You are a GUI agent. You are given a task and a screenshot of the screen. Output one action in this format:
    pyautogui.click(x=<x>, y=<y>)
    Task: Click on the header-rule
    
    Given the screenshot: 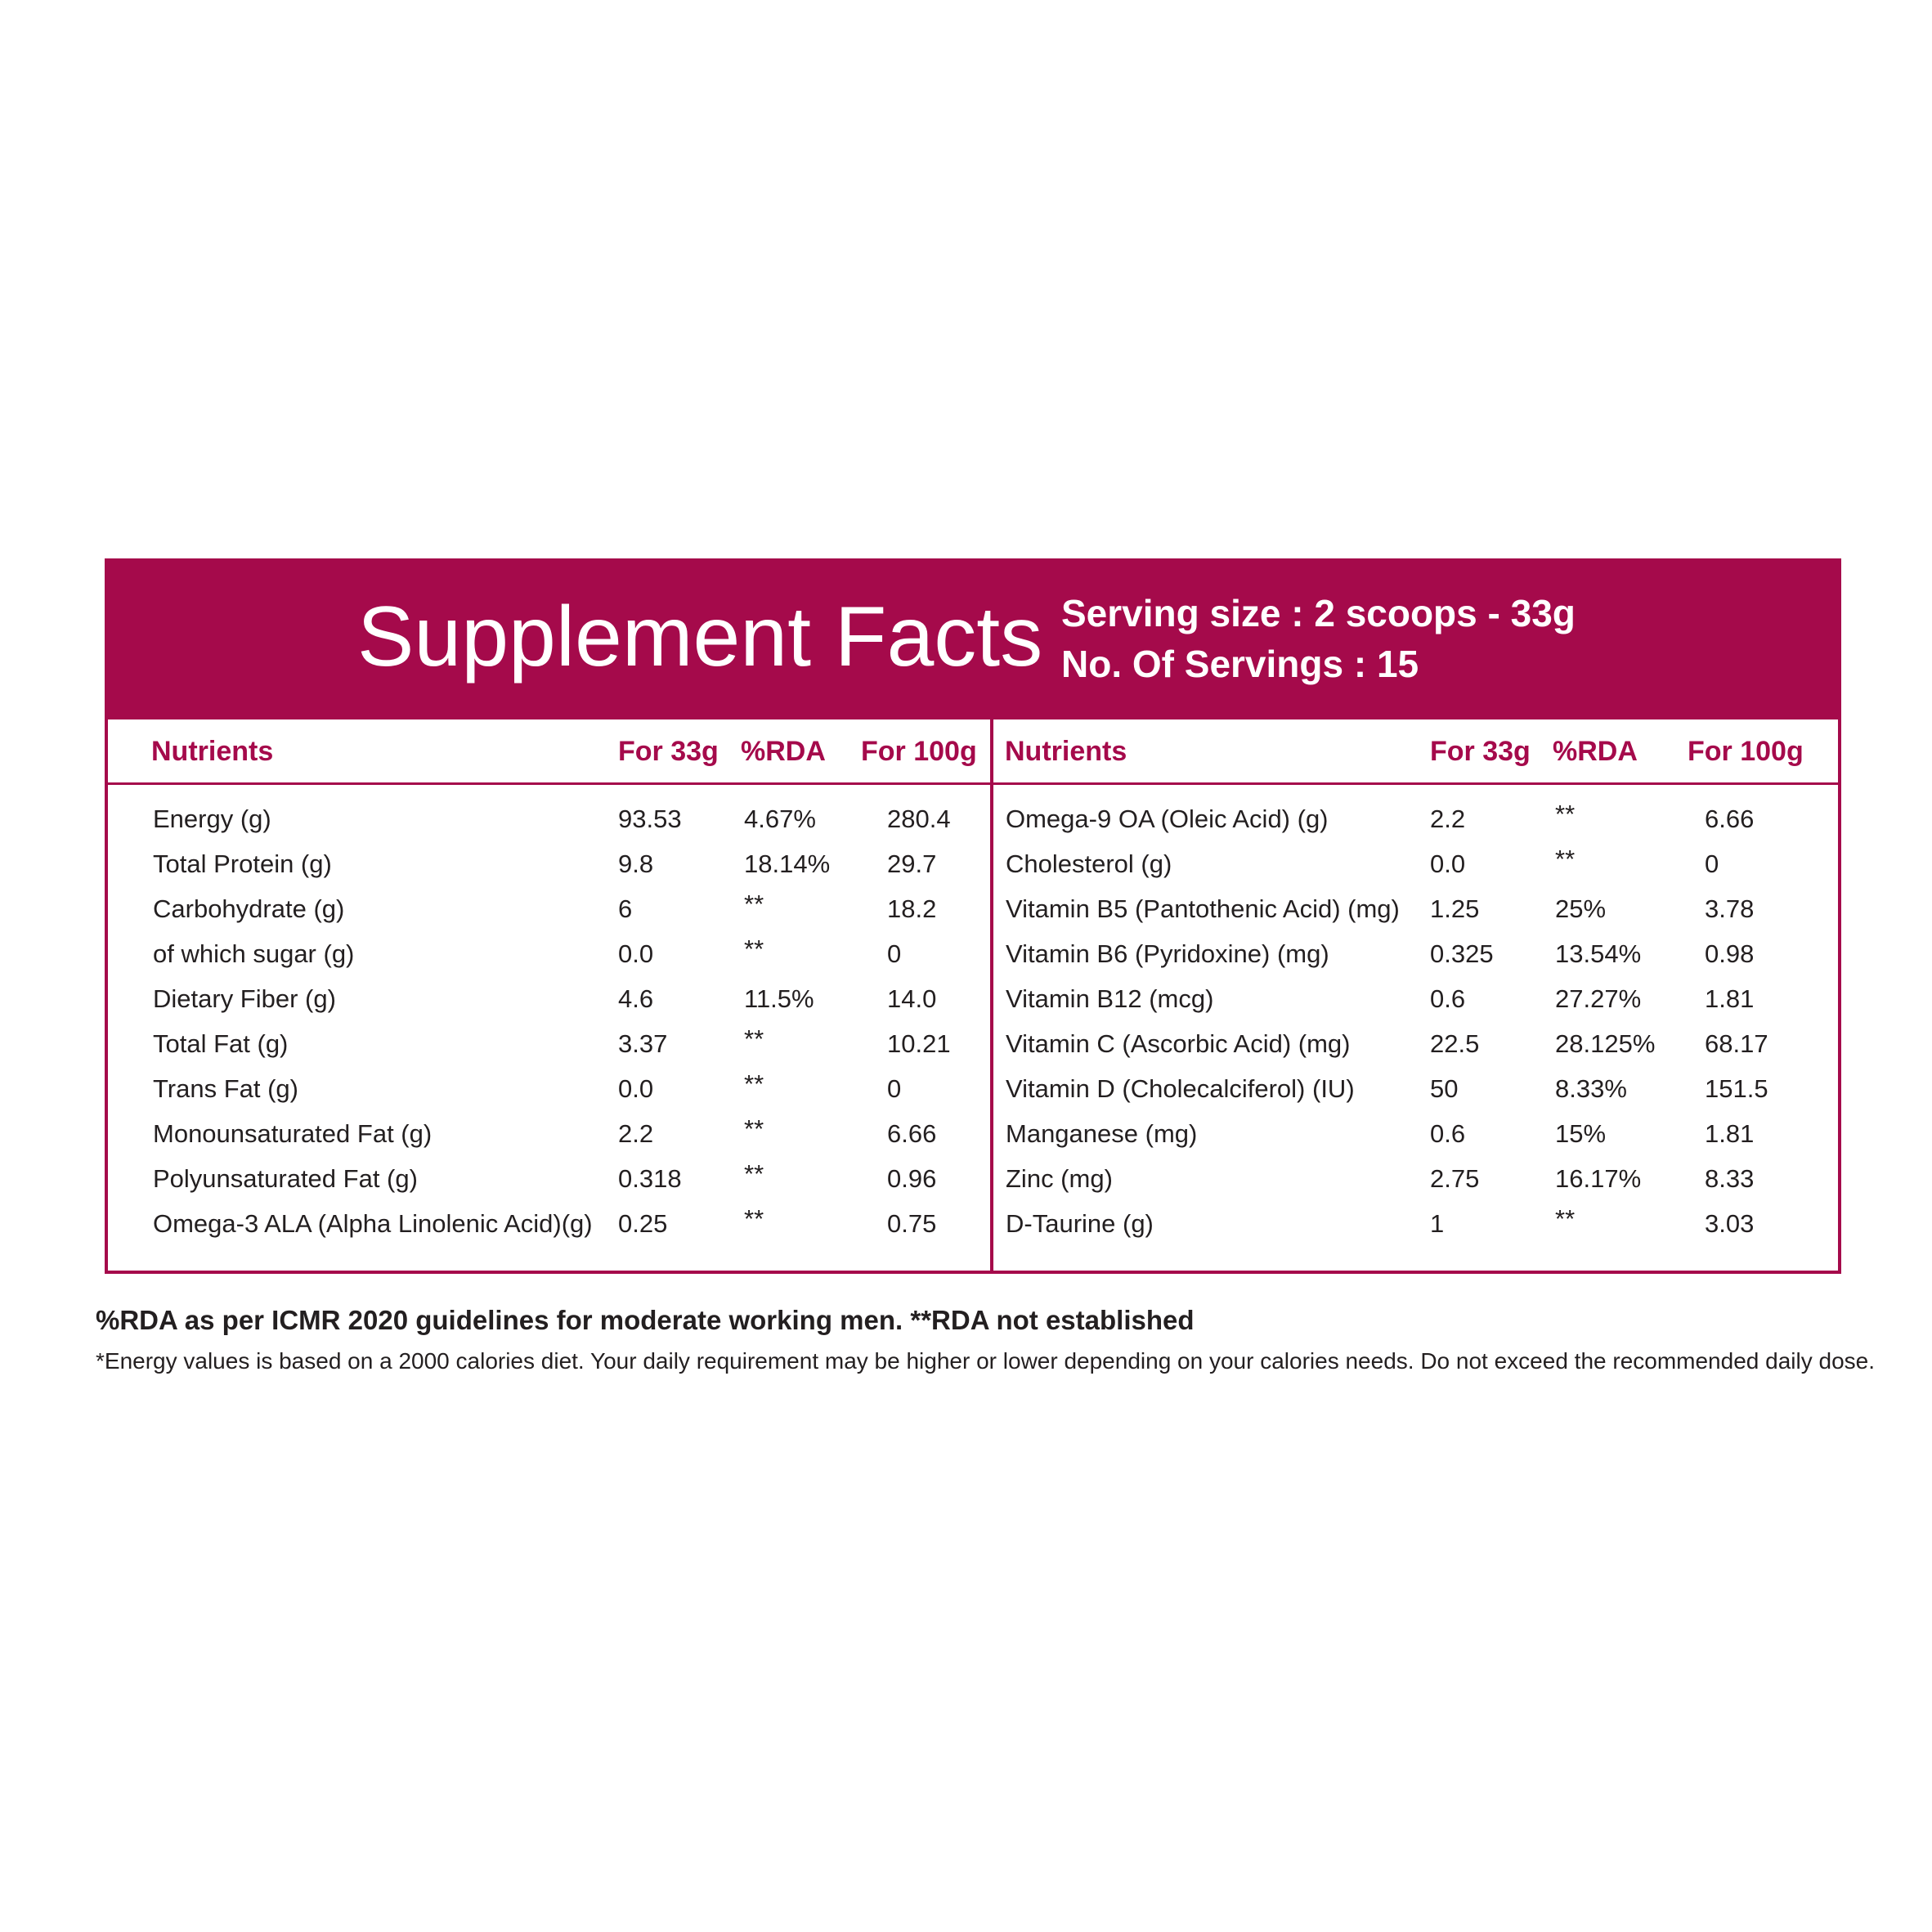 What is the action you would take?
    pyautogui.click(x=973, y=783)
    